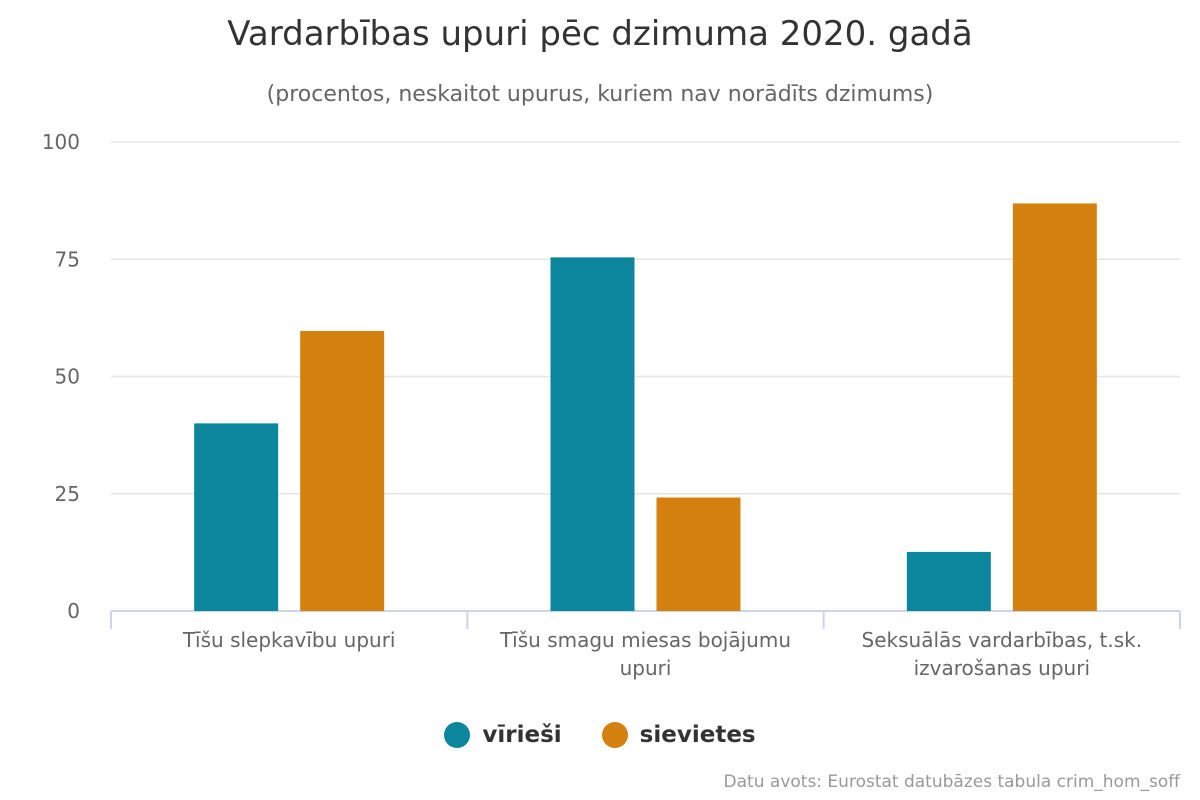 Image resolution: width=1200 pixels, height=800 pixels. What do you see at coordinates (67, 494) in the screenshot?
I see `y-tick-label: 25` at bounding box center [67, 494].